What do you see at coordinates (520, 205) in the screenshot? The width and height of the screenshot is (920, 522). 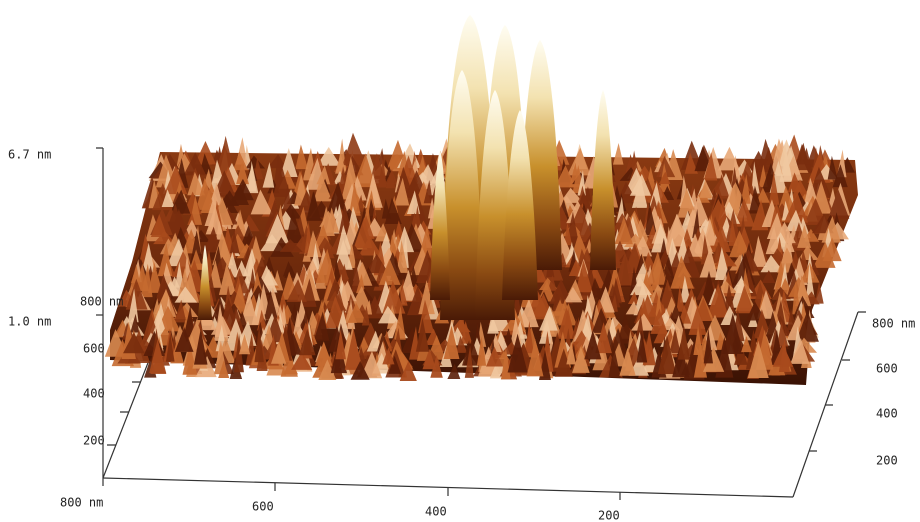 I see `surface-peak` at bounding box center [520, 205].